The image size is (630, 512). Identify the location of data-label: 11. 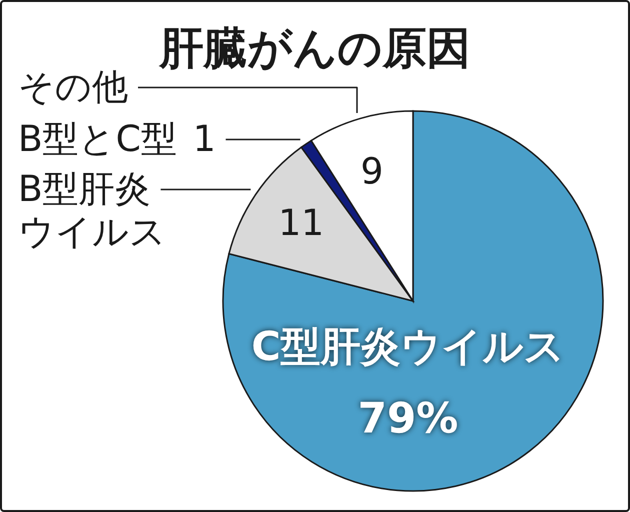
(301, 223).